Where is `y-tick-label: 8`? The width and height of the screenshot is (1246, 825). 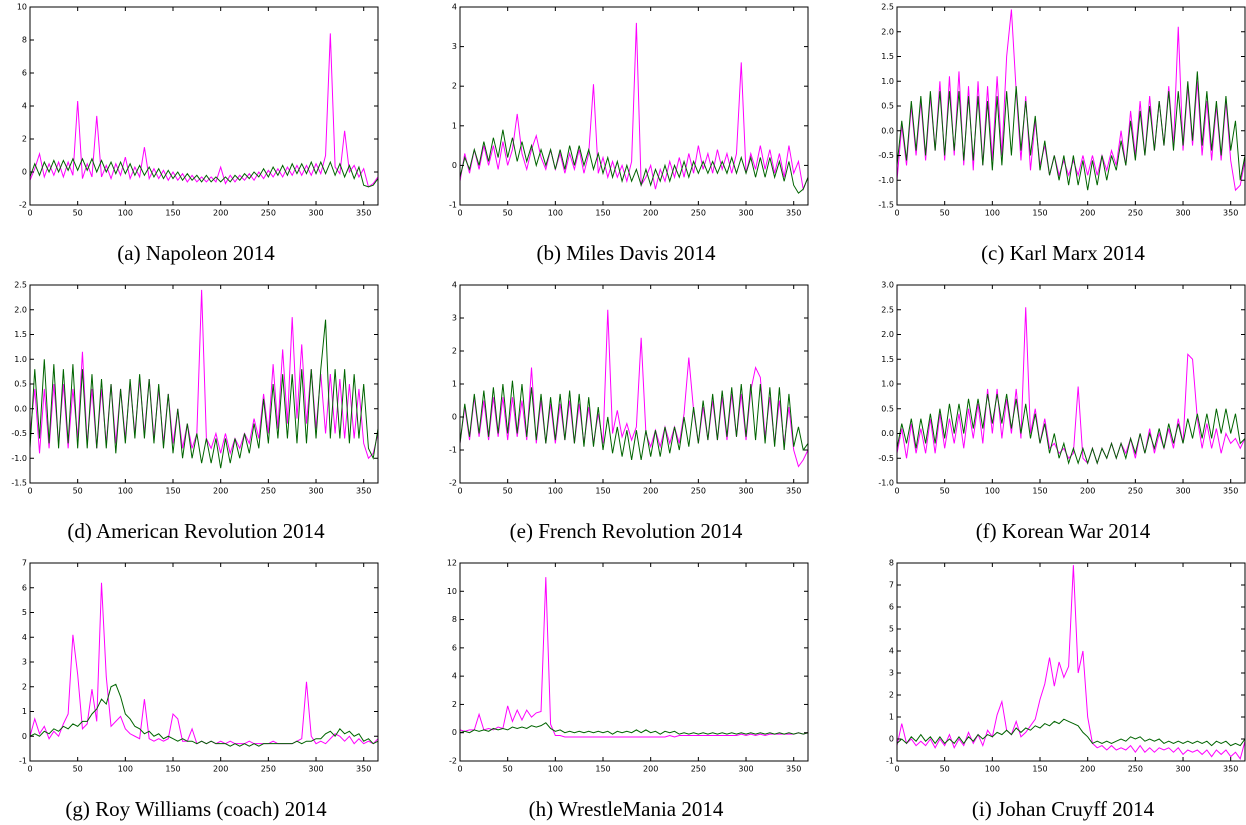 y-tick-label: 8 is located at coordinates (891, 563).